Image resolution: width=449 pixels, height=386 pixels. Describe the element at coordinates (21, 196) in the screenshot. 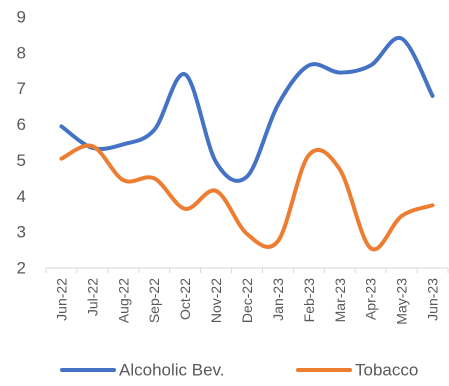

I see `y-tick-label: 4` at that location.